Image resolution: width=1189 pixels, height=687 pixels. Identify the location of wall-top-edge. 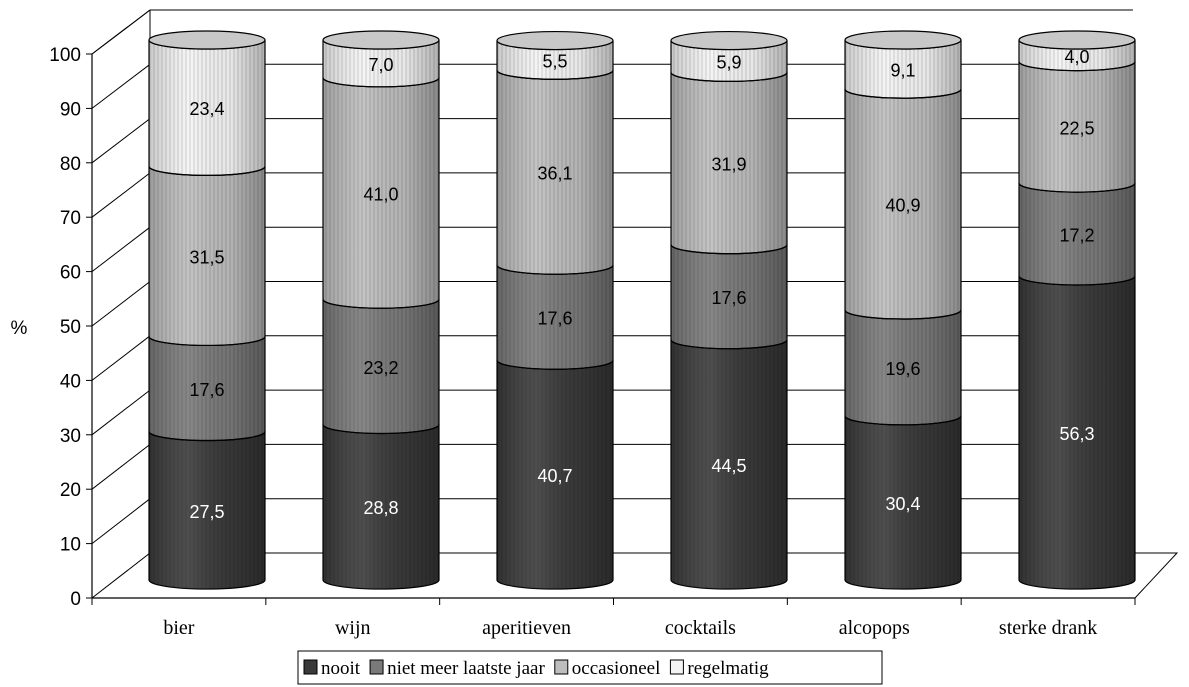
(121, 32).